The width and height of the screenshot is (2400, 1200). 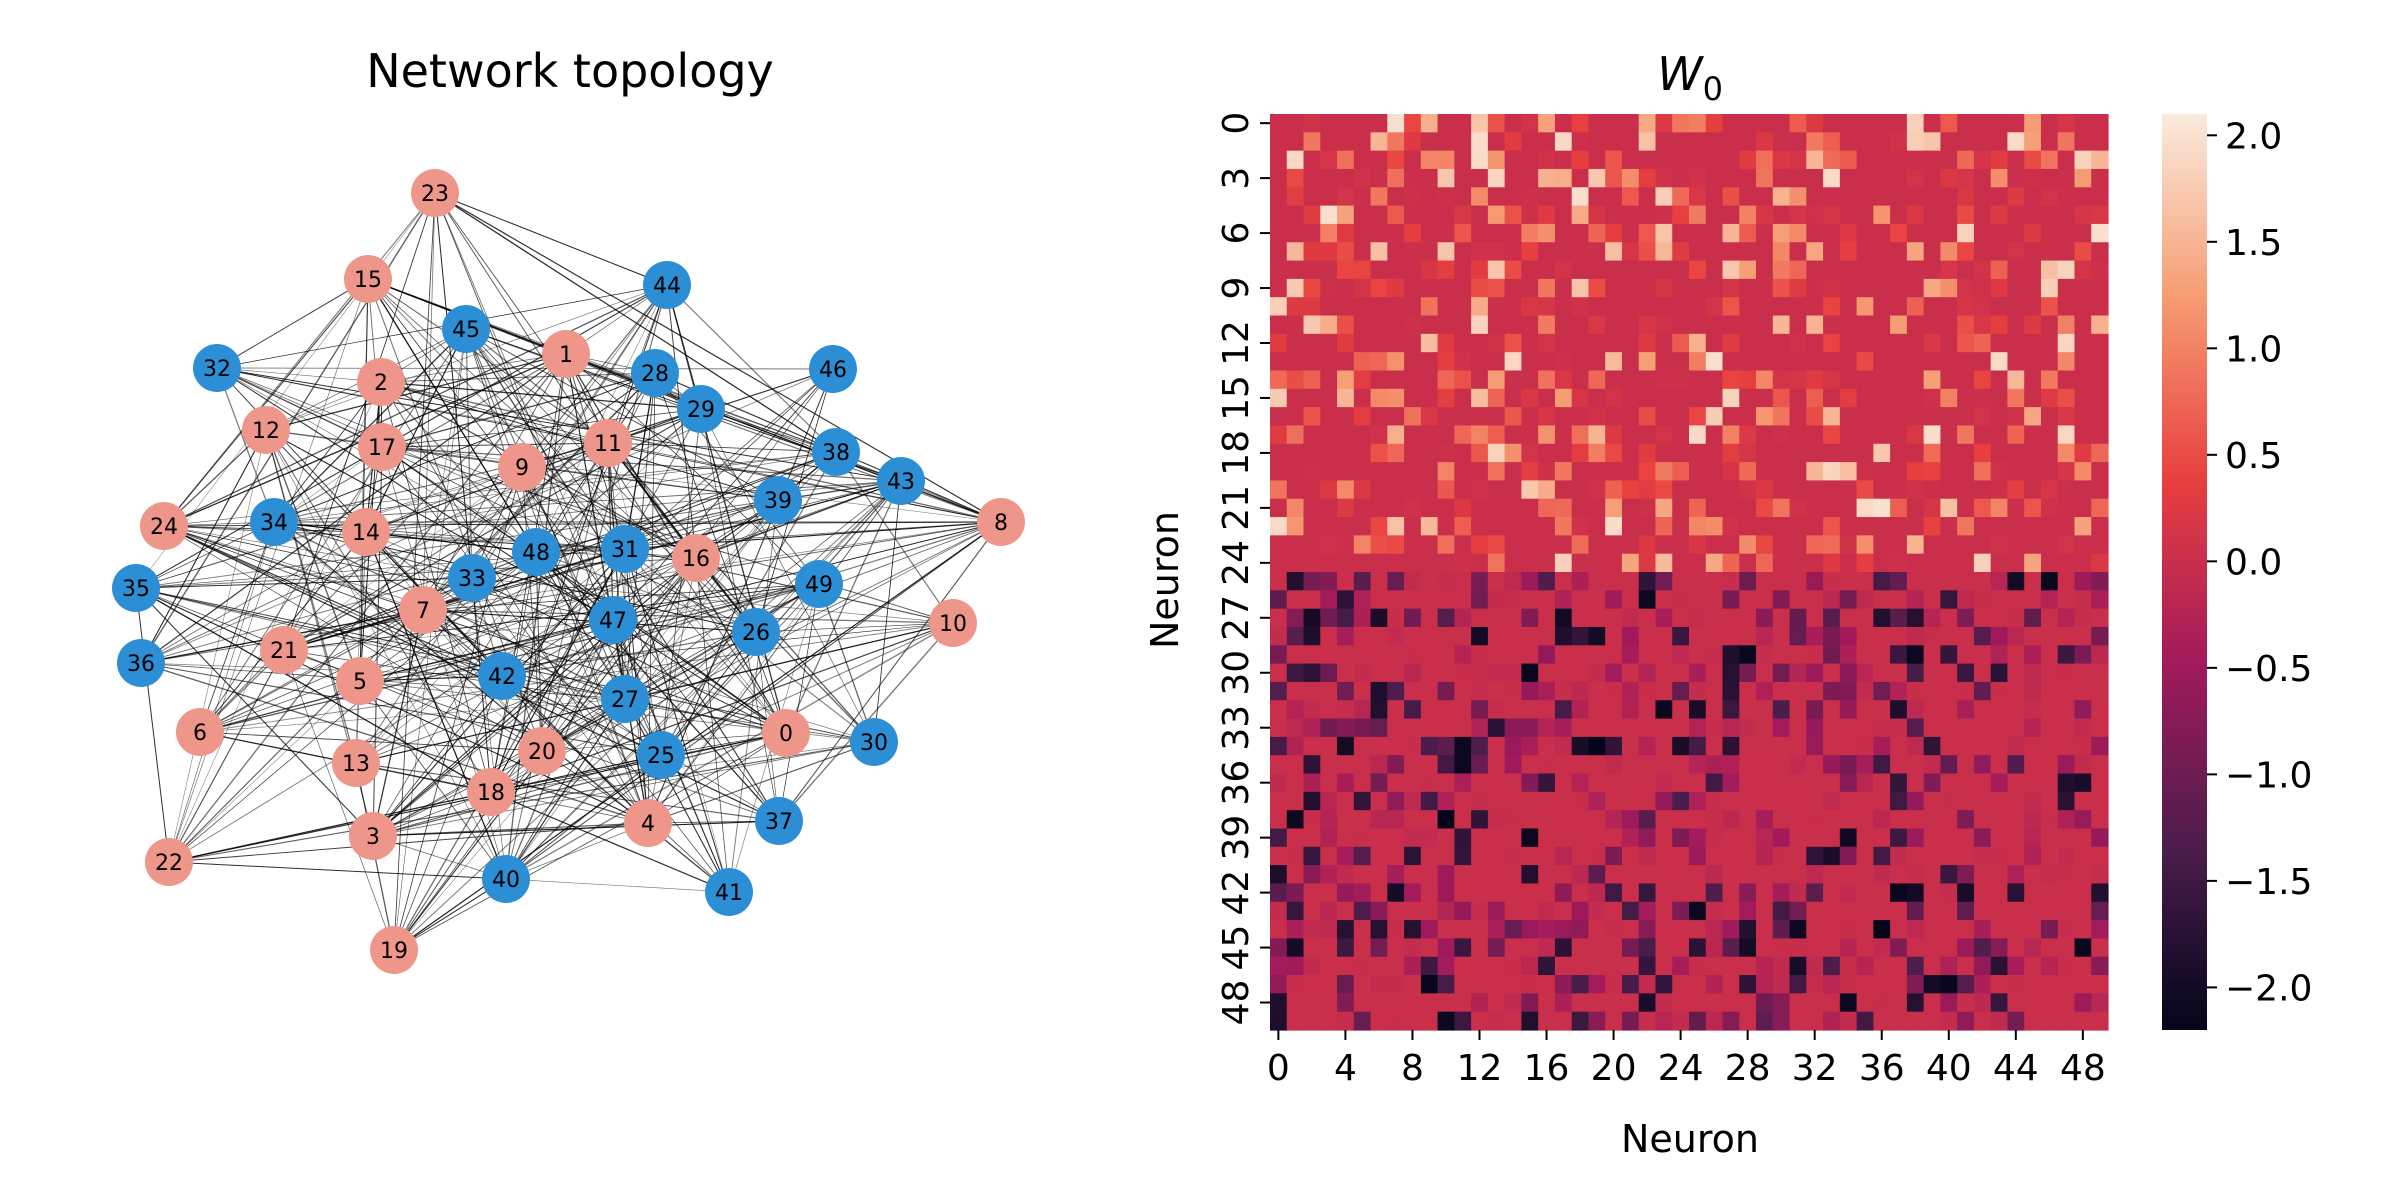 I want to click on network-node: 22, so click(x=169, y=862).